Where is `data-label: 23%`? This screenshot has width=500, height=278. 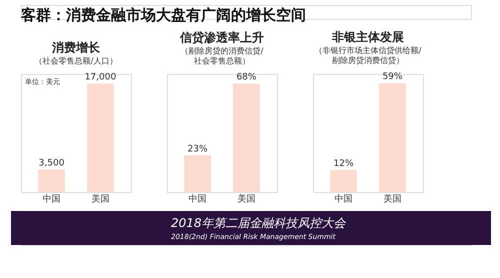 data-label: 23% is located at coordinates (198, 149).